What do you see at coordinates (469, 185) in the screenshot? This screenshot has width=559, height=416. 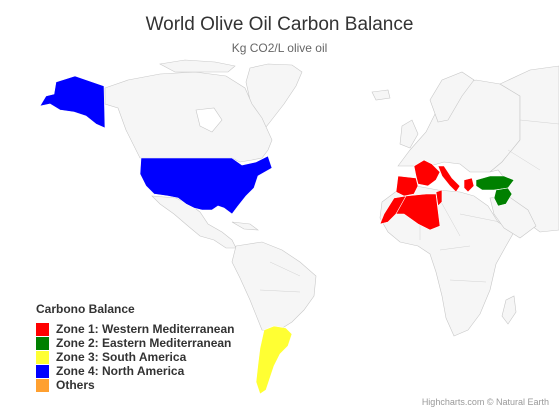 I see `region-greece` at bounding box center [469, 185].